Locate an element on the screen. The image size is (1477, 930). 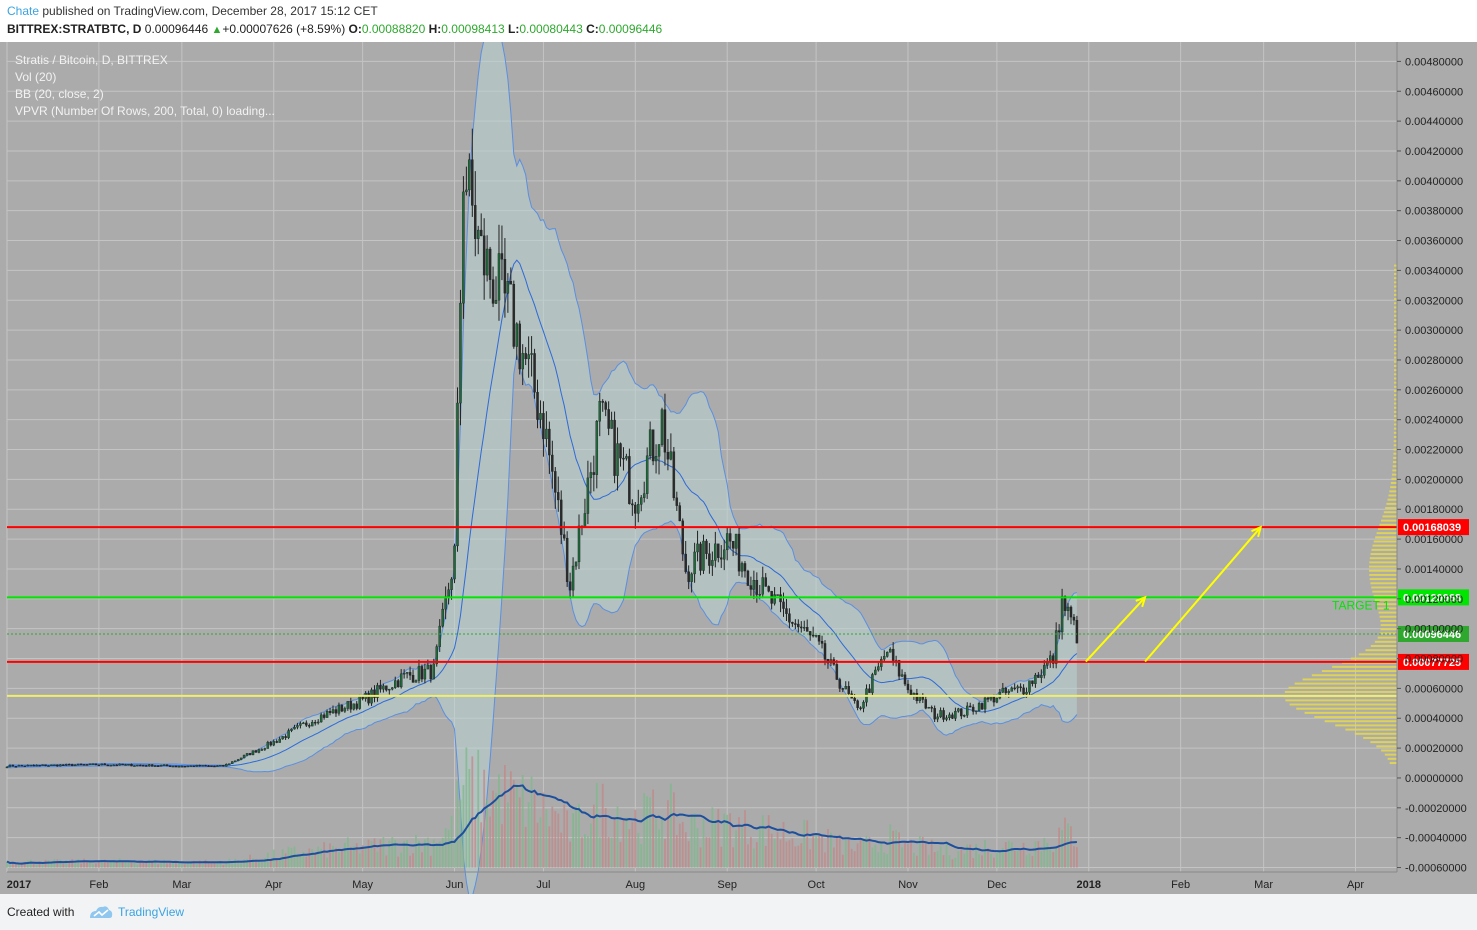
tradingview-link: TradingView is located at coordinates (151, 912).